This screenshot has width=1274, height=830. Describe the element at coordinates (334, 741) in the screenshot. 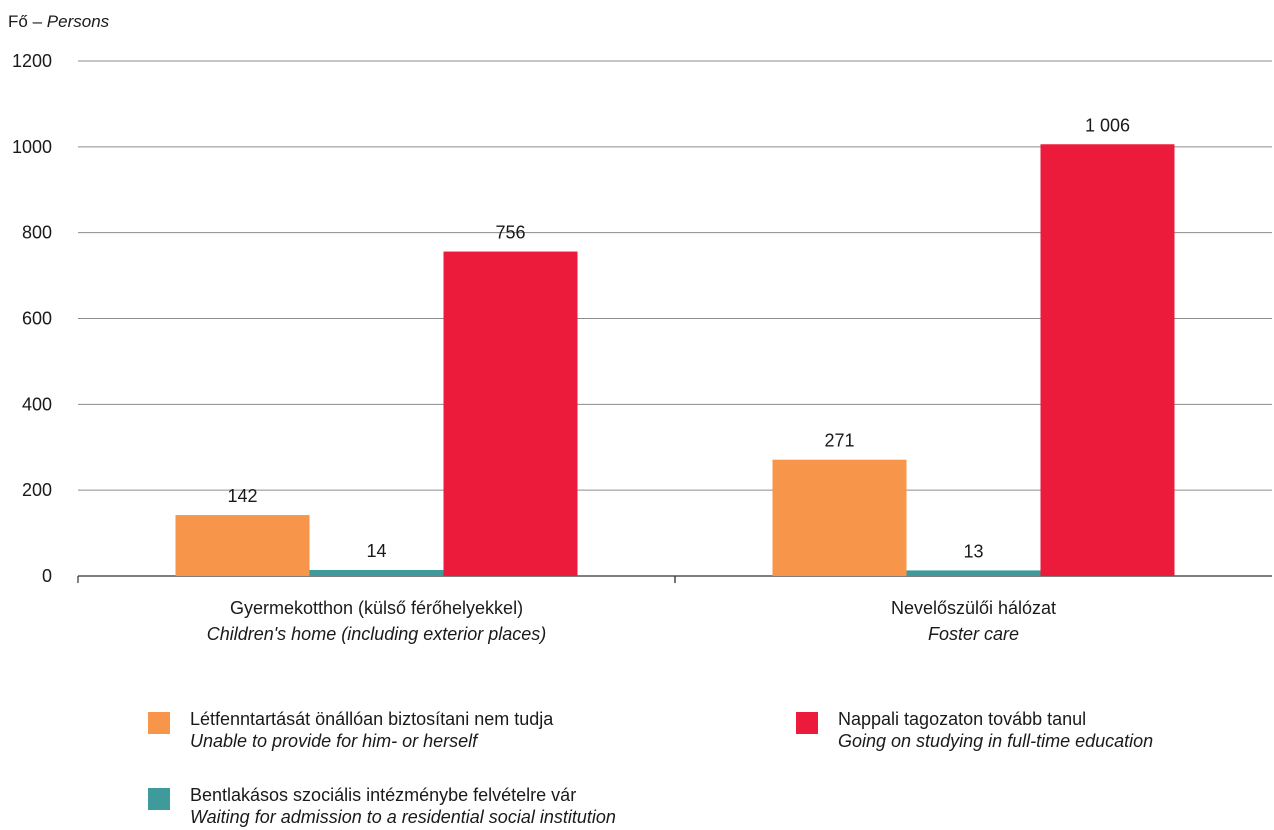

I see `legend-label-en: Unable to provide for him- or herself` at that location.